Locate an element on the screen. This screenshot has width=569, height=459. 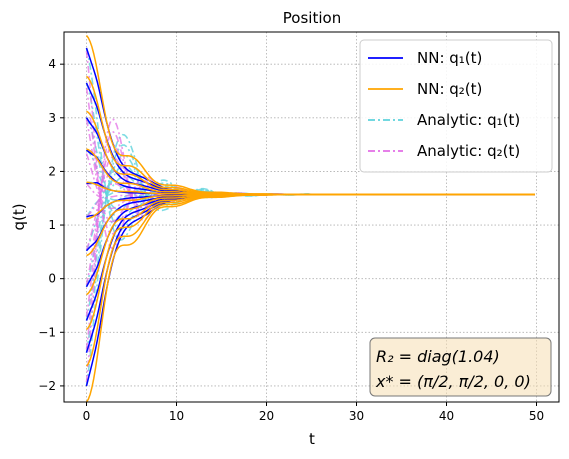
legend-label: NN: q₁(t) is located at coordinates (449, 58).